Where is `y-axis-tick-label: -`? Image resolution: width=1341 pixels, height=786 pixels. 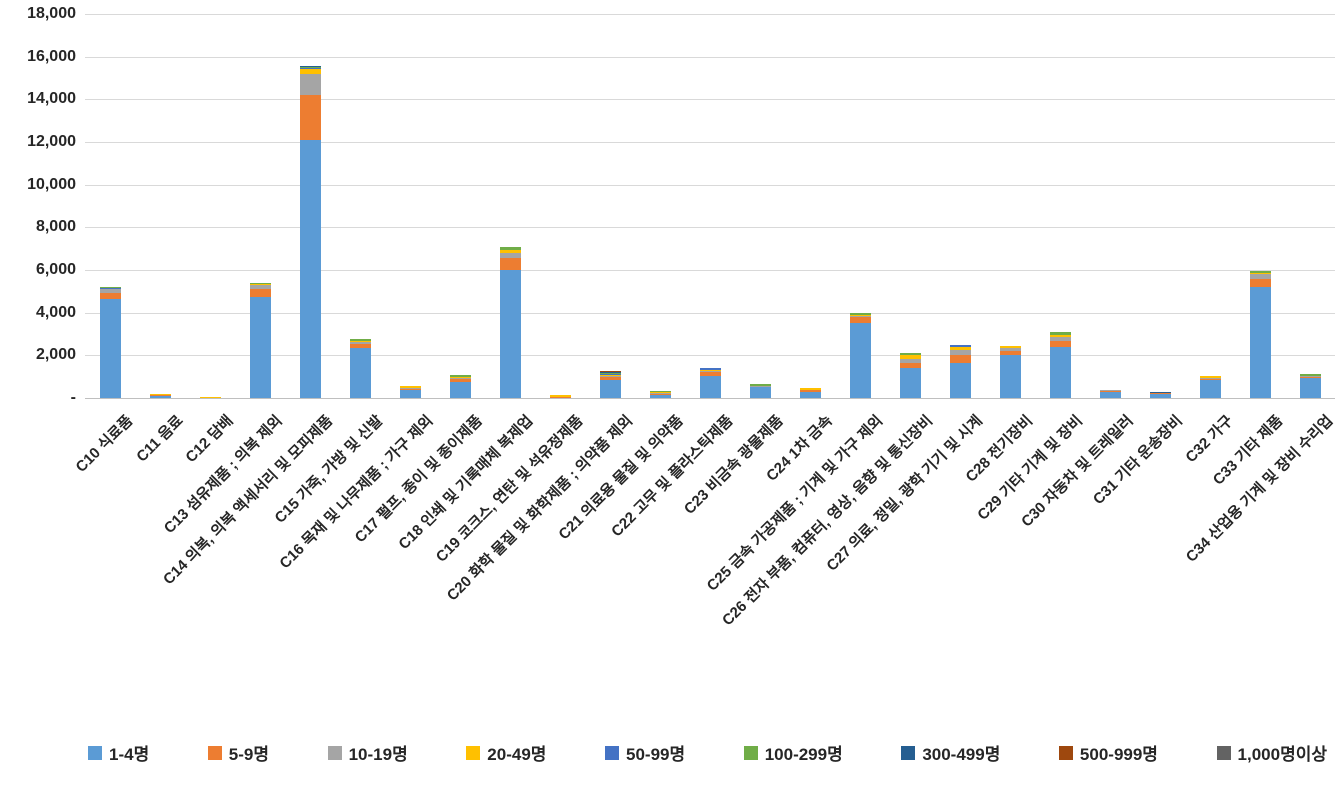
y-axis-tick-label: - is located at coordinates (73, 397).